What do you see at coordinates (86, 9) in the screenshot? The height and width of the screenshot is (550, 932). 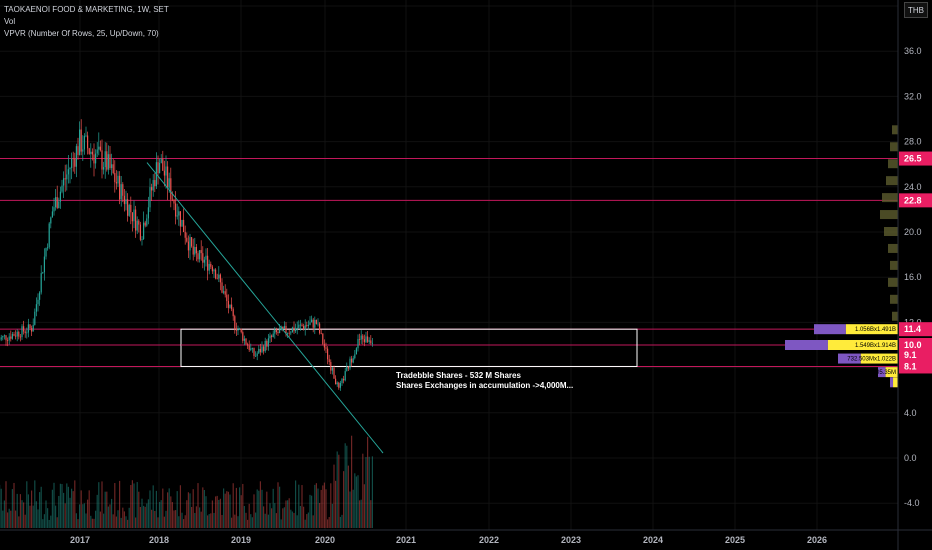 I see `symbol-title: TAOKAENOI FOOD & MARKETING, 1W, SET` at bounding box center [86, 9].